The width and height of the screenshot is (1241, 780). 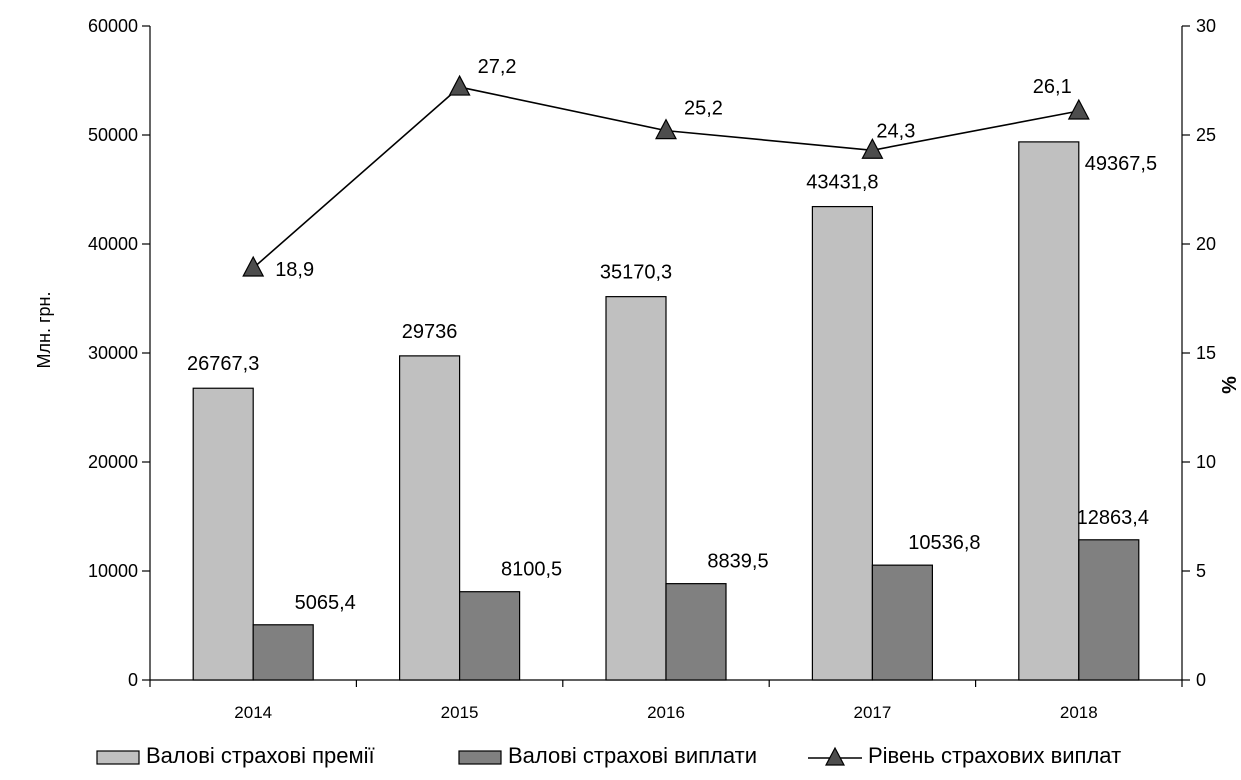 What do you see at coordinates (737, 562) in the screenshot?
I see `data-label-payouts: 8839,5` at bounding box center [737, 562].